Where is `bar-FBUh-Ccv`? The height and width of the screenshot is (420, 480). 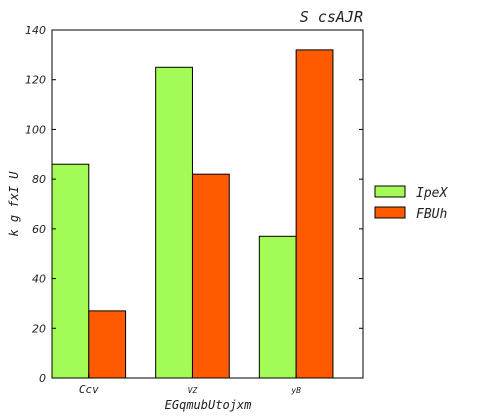
bar-FBUh-Ccv is located at coordinates (107, 344).